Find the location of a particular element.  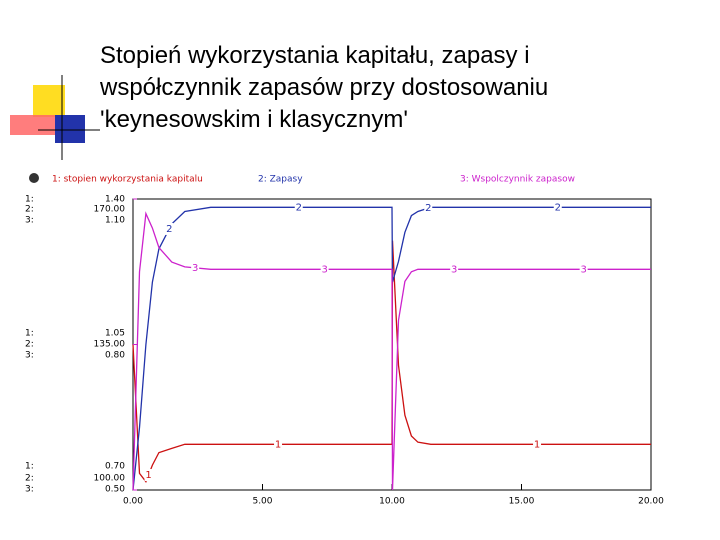

y-tick-label: 100.00 is located at coordinates (110, 479).